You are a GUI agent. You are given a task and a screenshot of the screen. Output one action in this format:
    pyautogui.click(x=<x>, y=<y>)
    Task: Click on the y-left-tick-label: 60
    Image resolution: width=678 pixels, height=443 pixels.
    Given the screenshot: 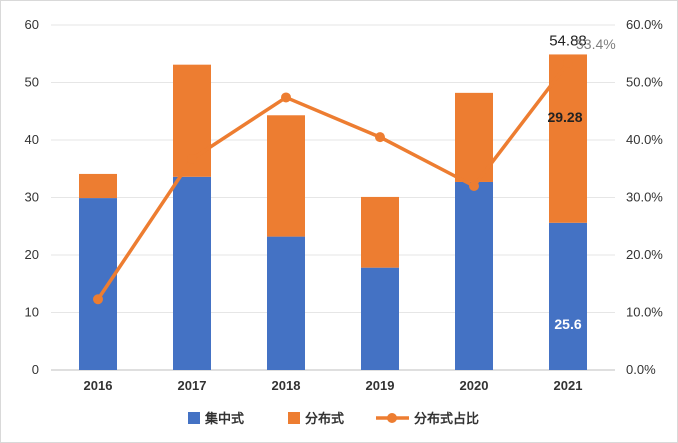 What is the action you would take?
    pyautogui.click(x=32, y=24)
    